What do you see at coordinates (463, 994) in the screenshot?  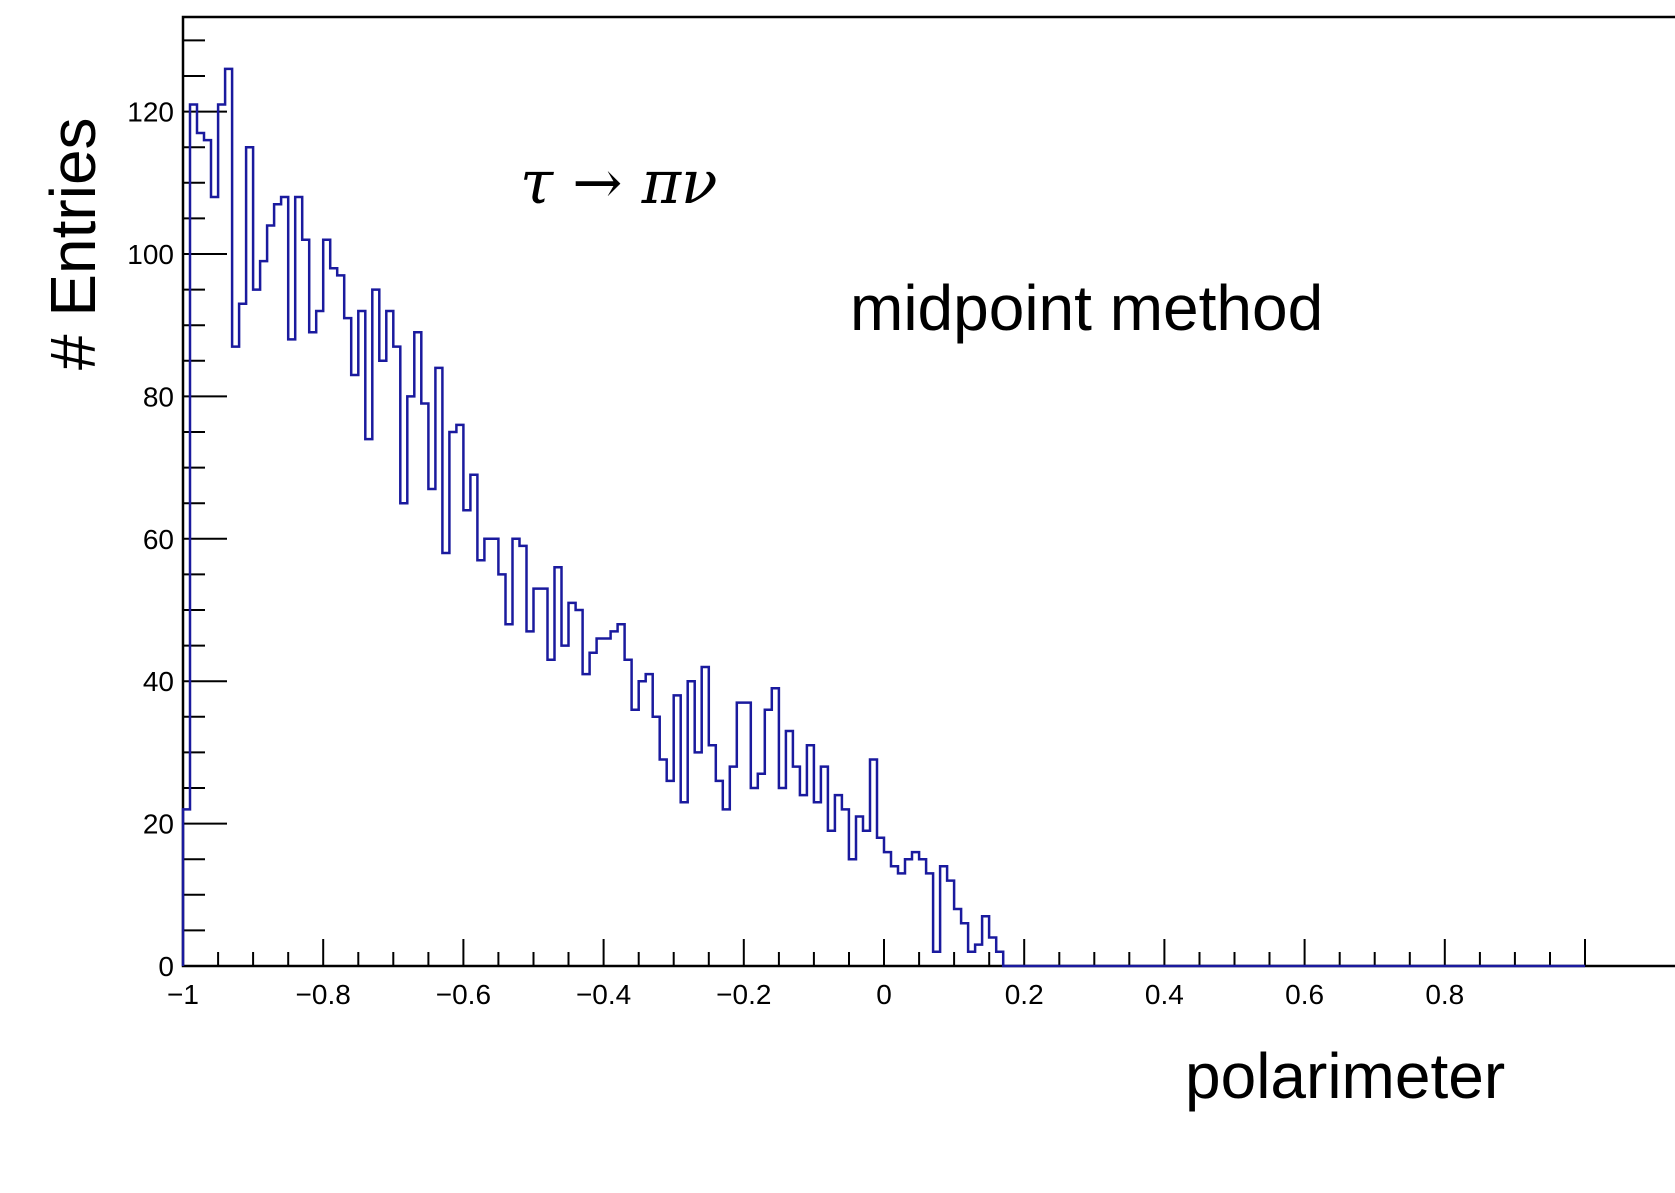 I see `x-tick-label: −0.6` at bounding box center [463, 994].